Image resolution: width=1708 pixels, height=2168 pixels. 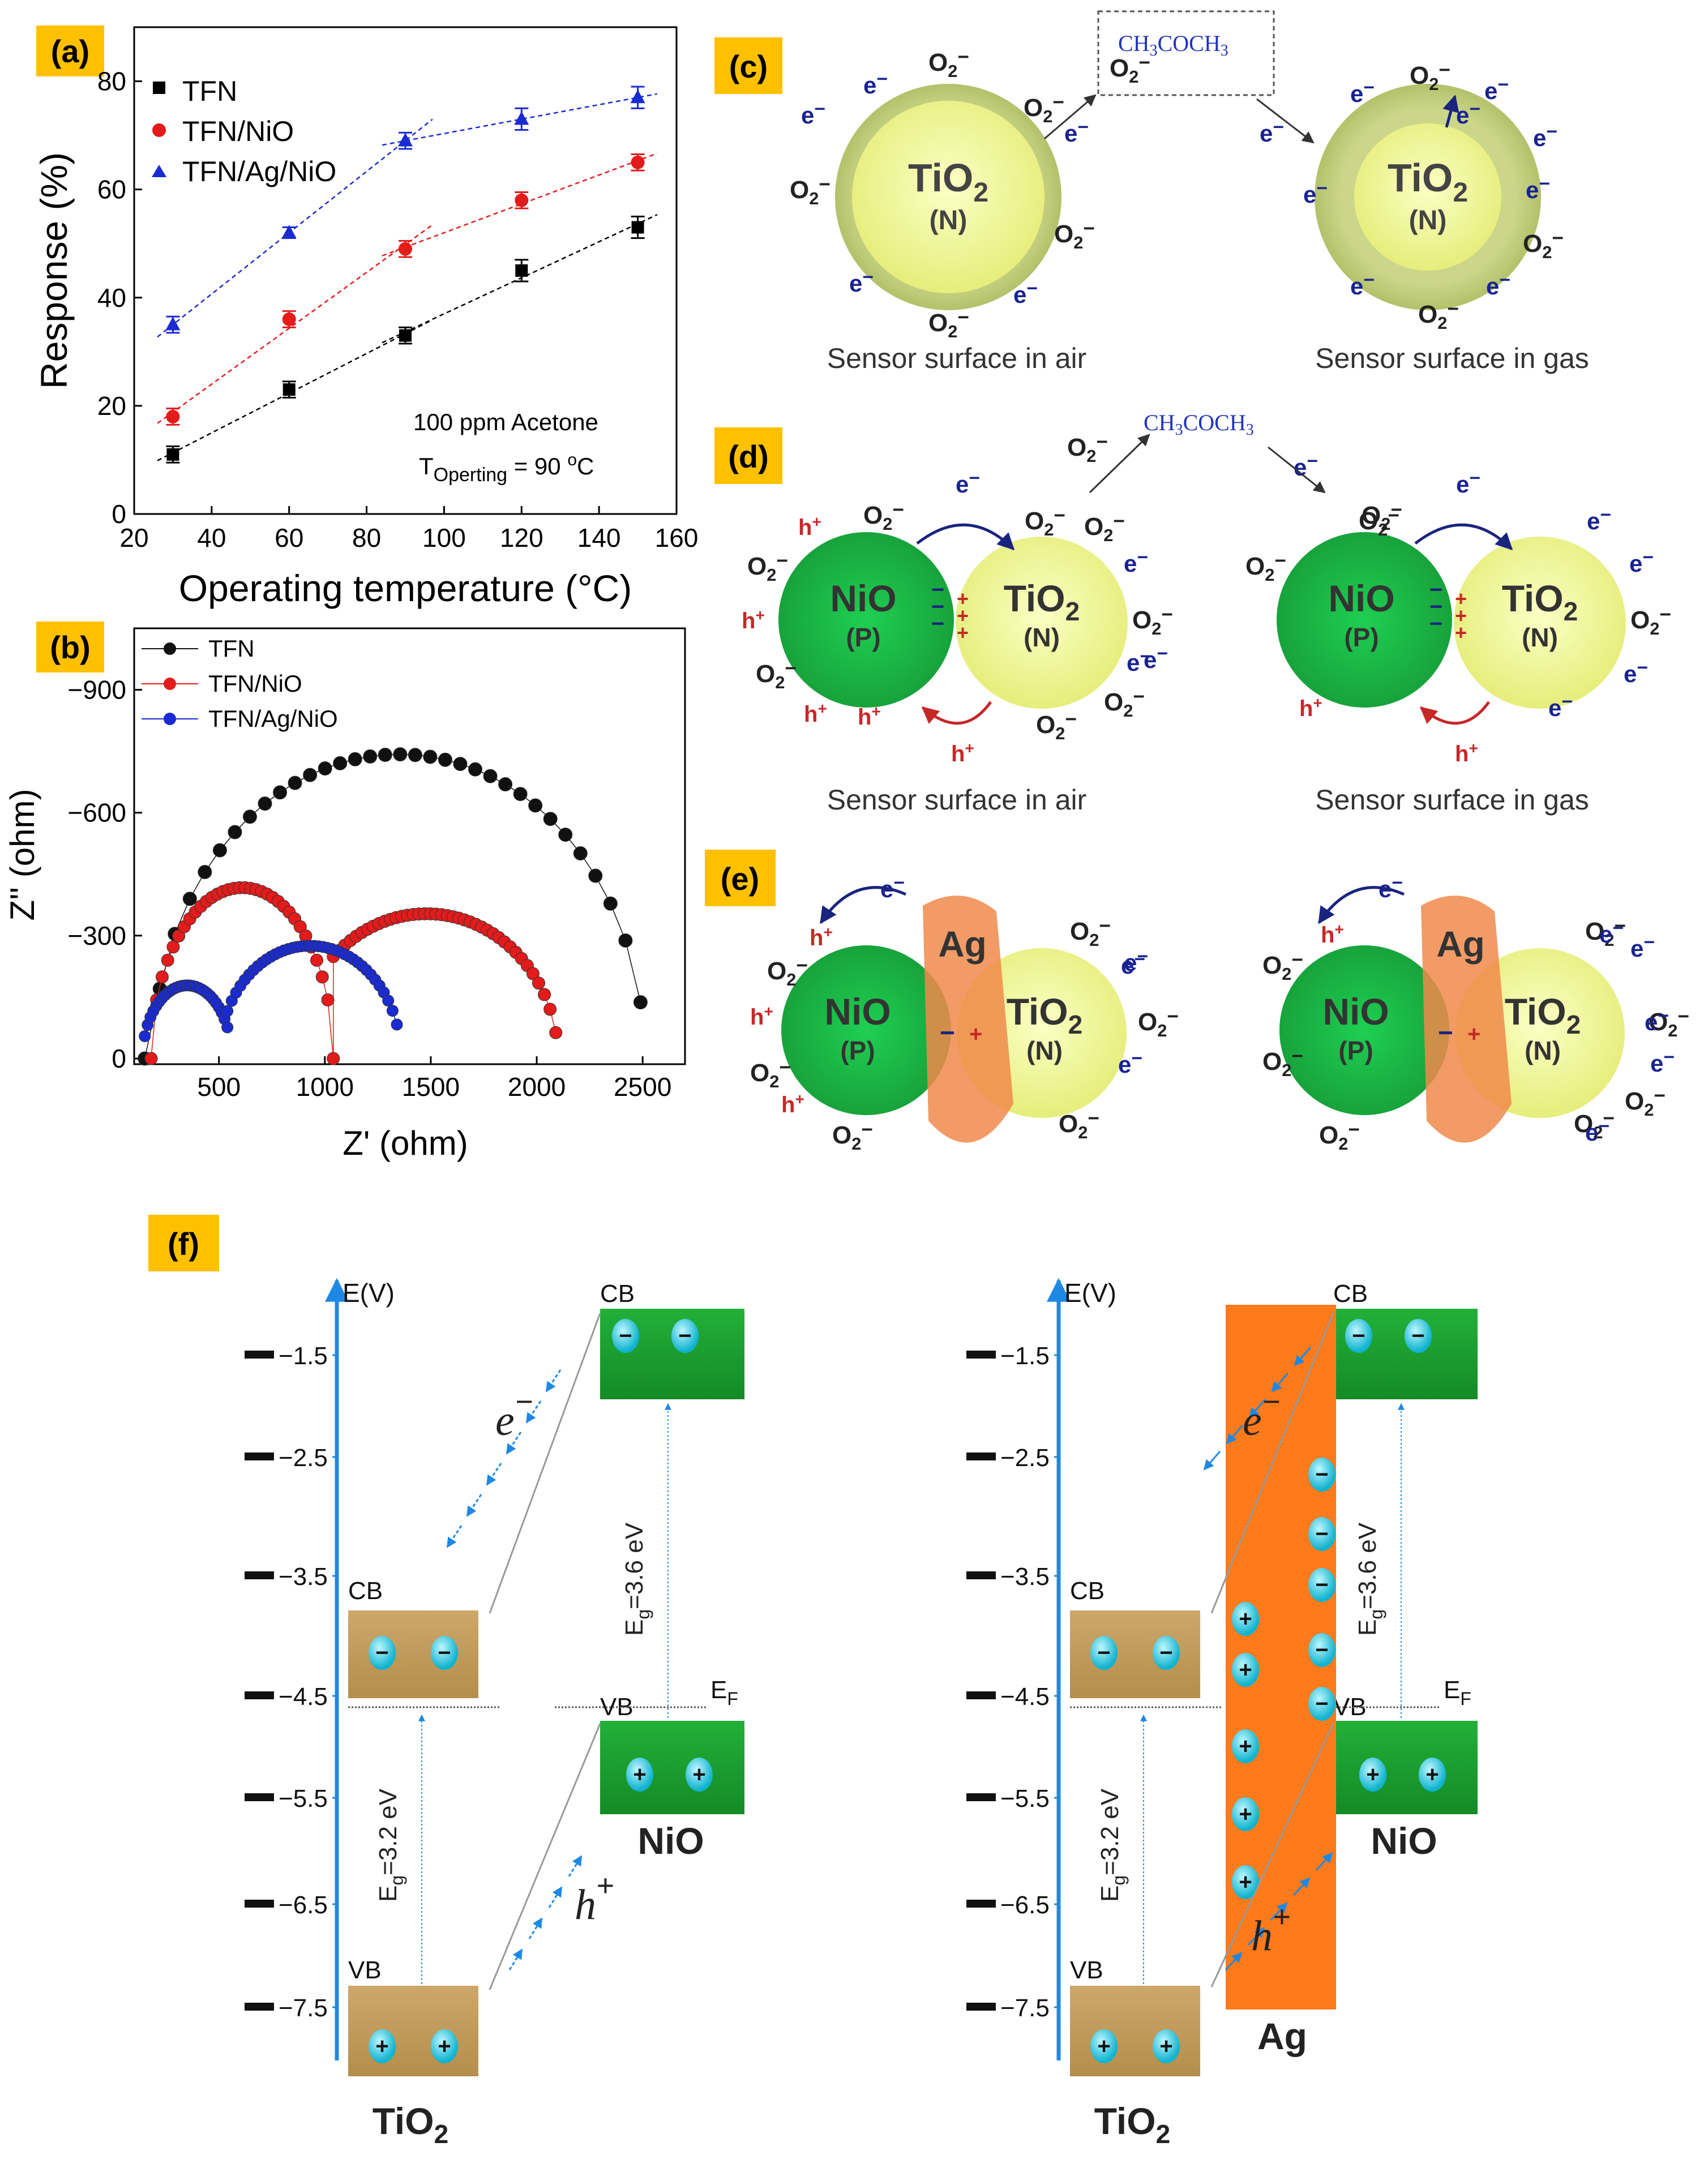 What do you see at coordinates (1466, 1020) in the screenshot?
I see `ag-bridge-gas` at bounding box center [1466, 1020].